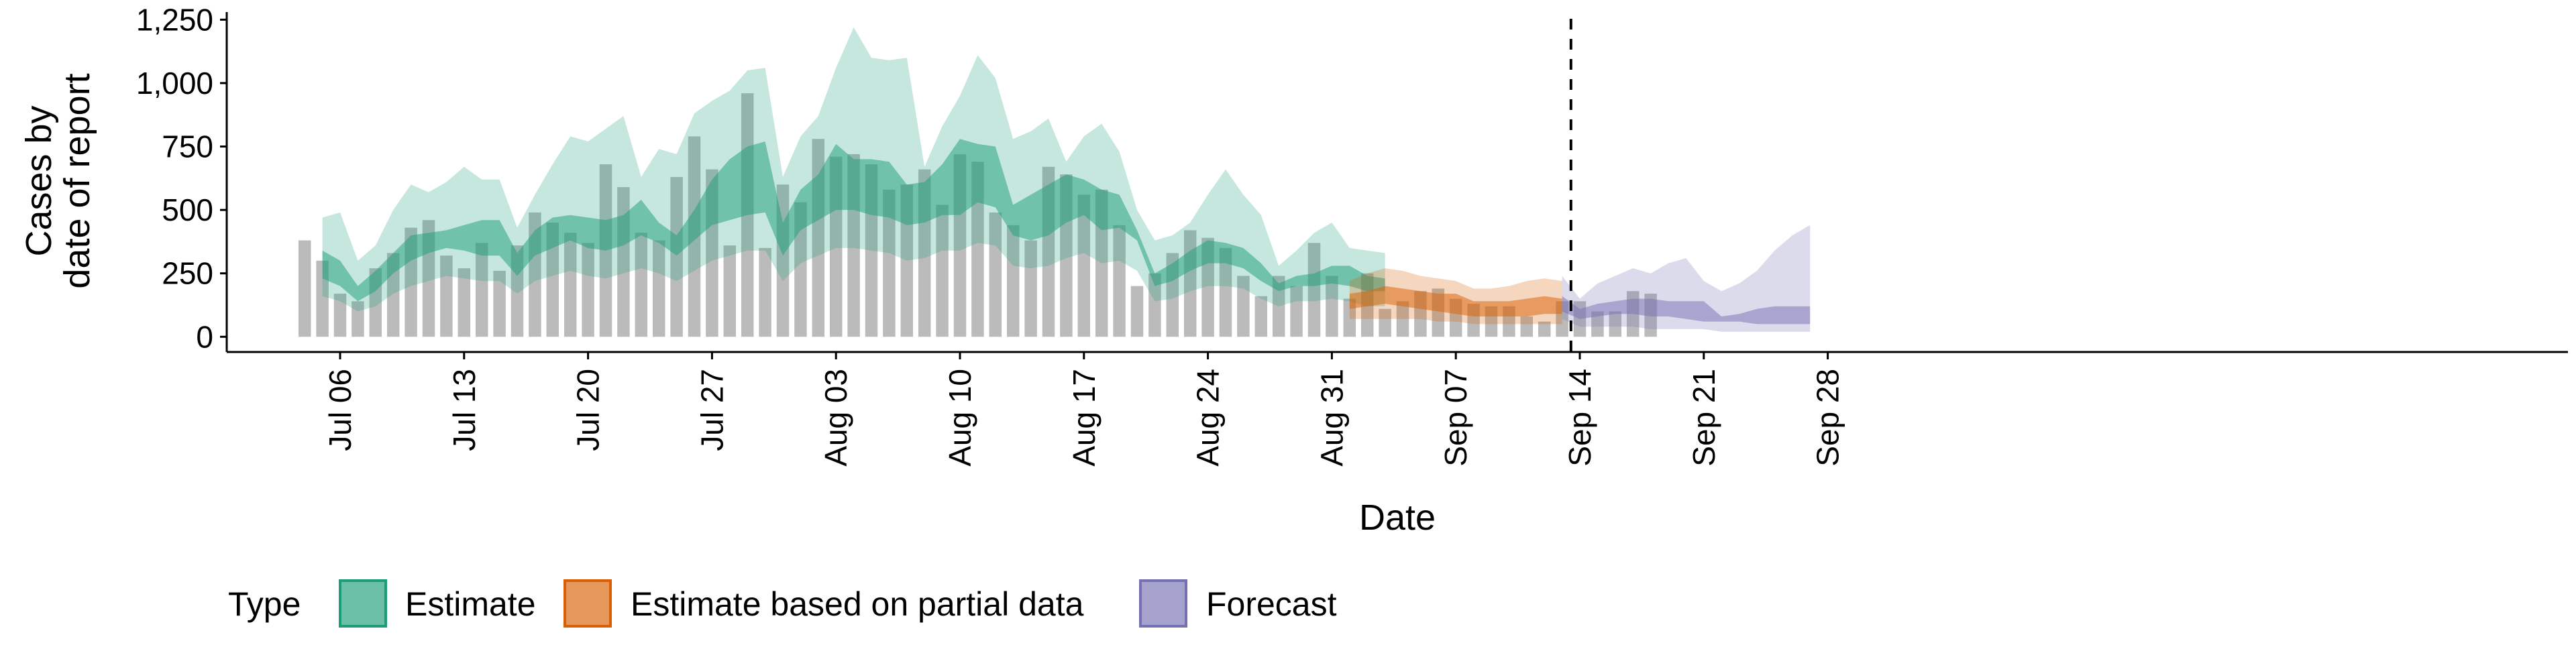 Image resolution: width=2576 pixels, height=647 pixels. Describe the element at coordinates (711, 410) in the screenshot. I see `x-tick-label: Jul 27` at that location.